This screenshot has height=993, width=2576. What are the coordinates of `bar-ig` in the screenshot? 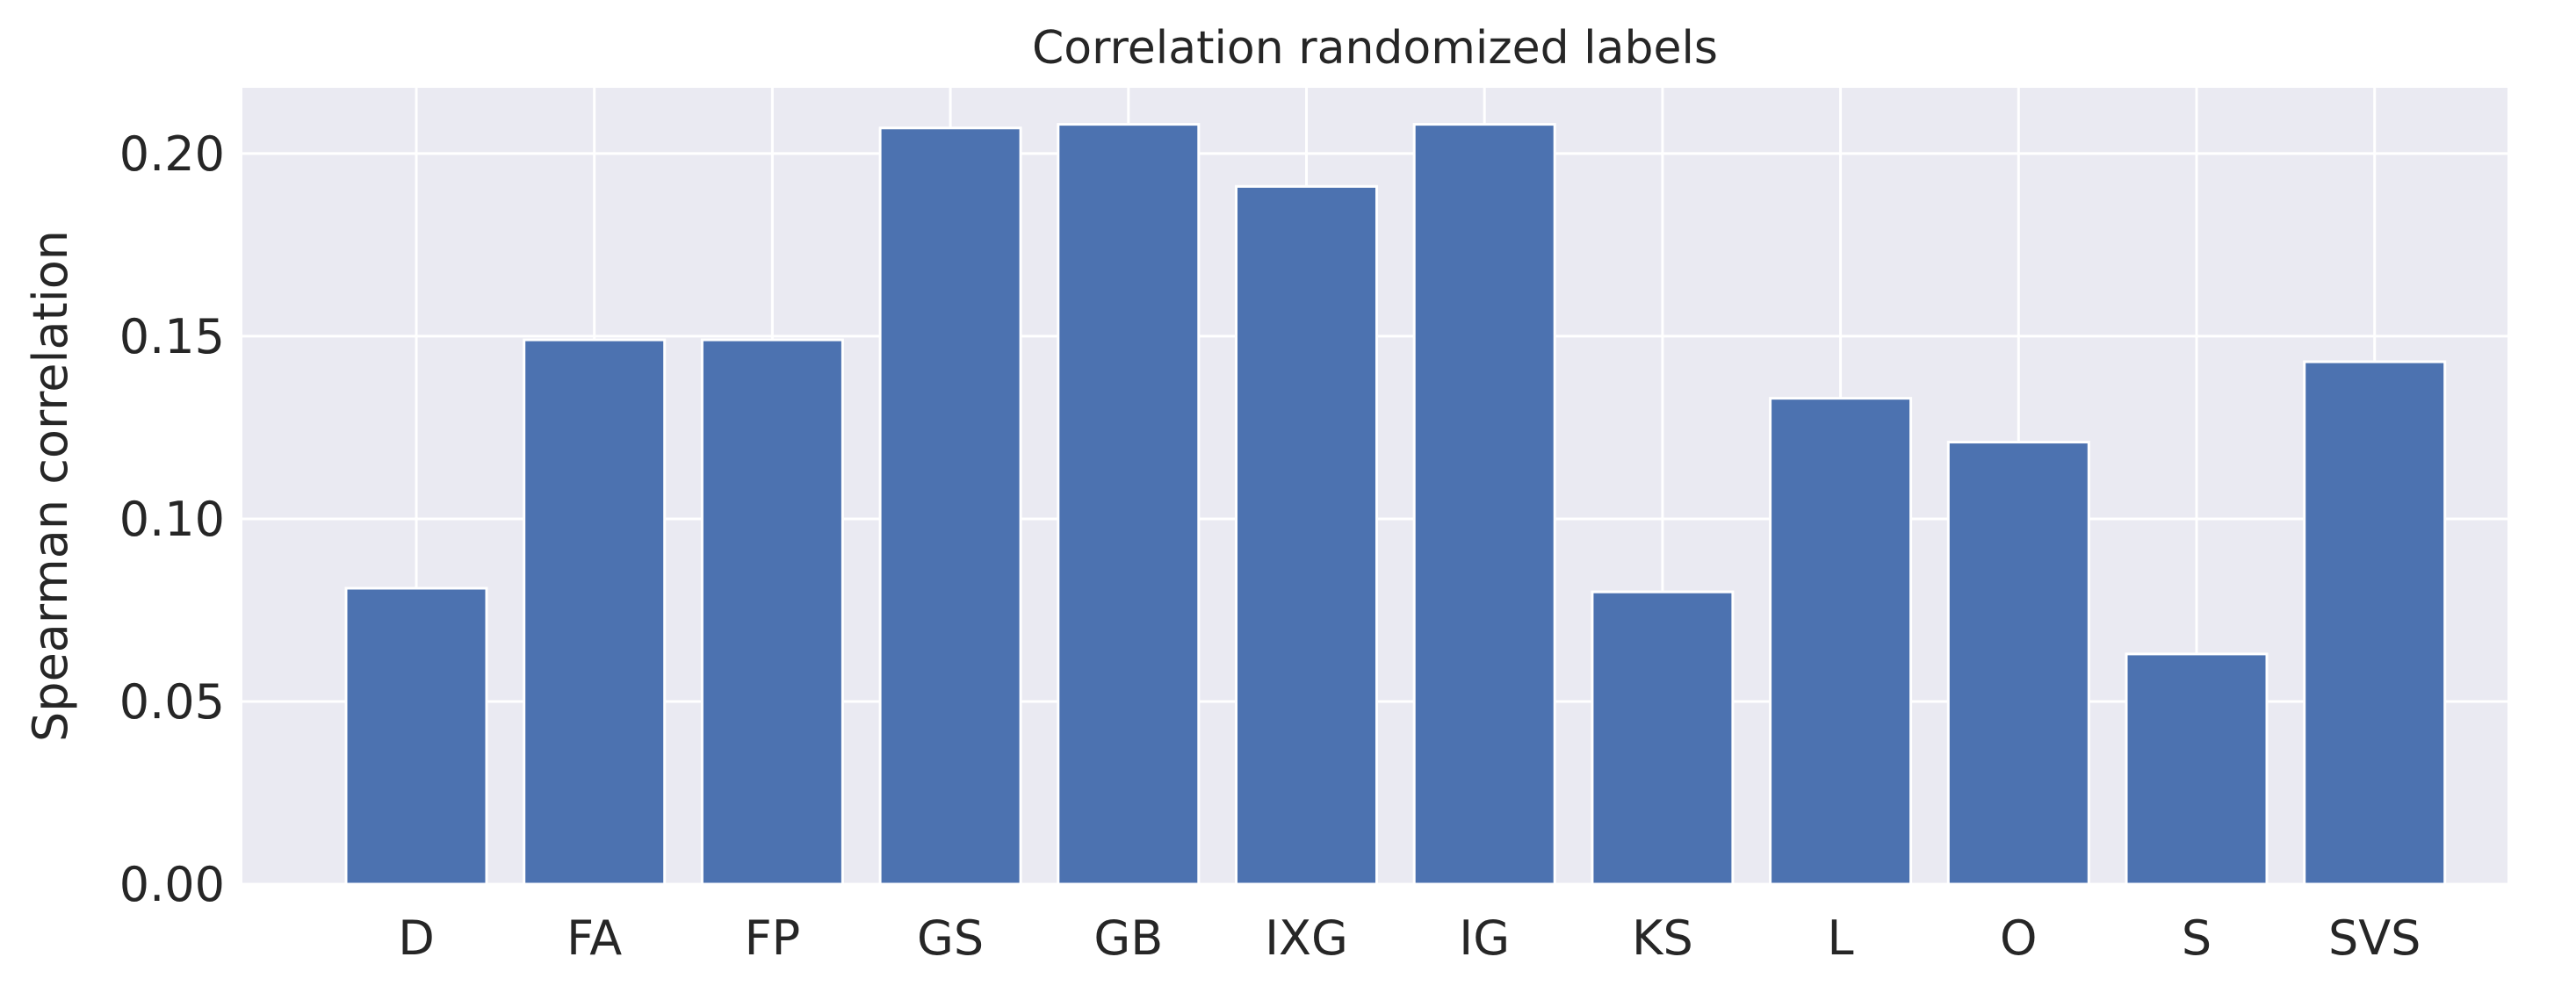 It's located at (1484, 505).